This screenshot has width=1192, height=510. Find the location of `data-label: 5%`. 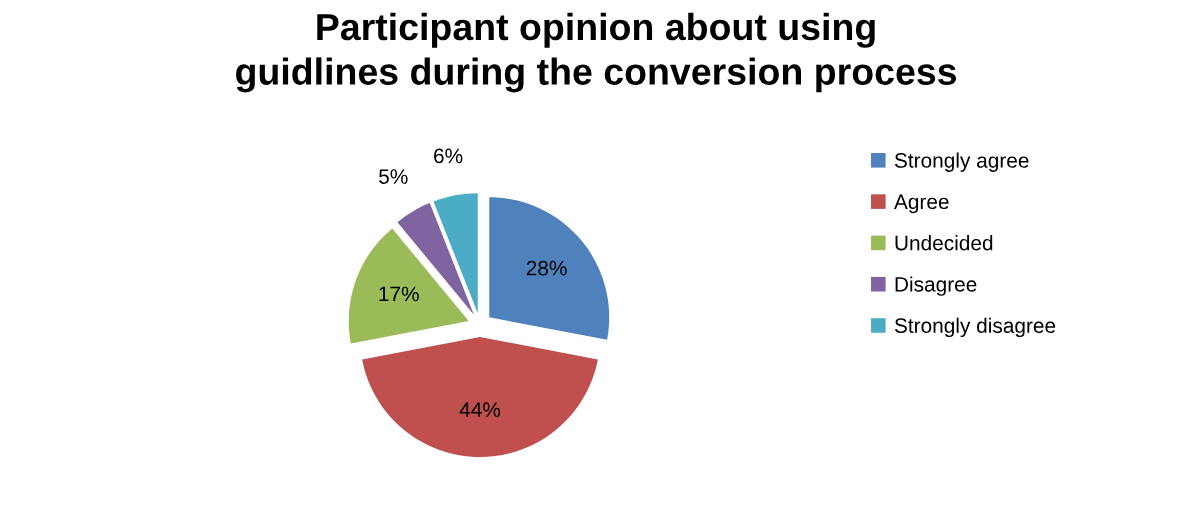

data-label: 5% is located at coordinates (393, 176).